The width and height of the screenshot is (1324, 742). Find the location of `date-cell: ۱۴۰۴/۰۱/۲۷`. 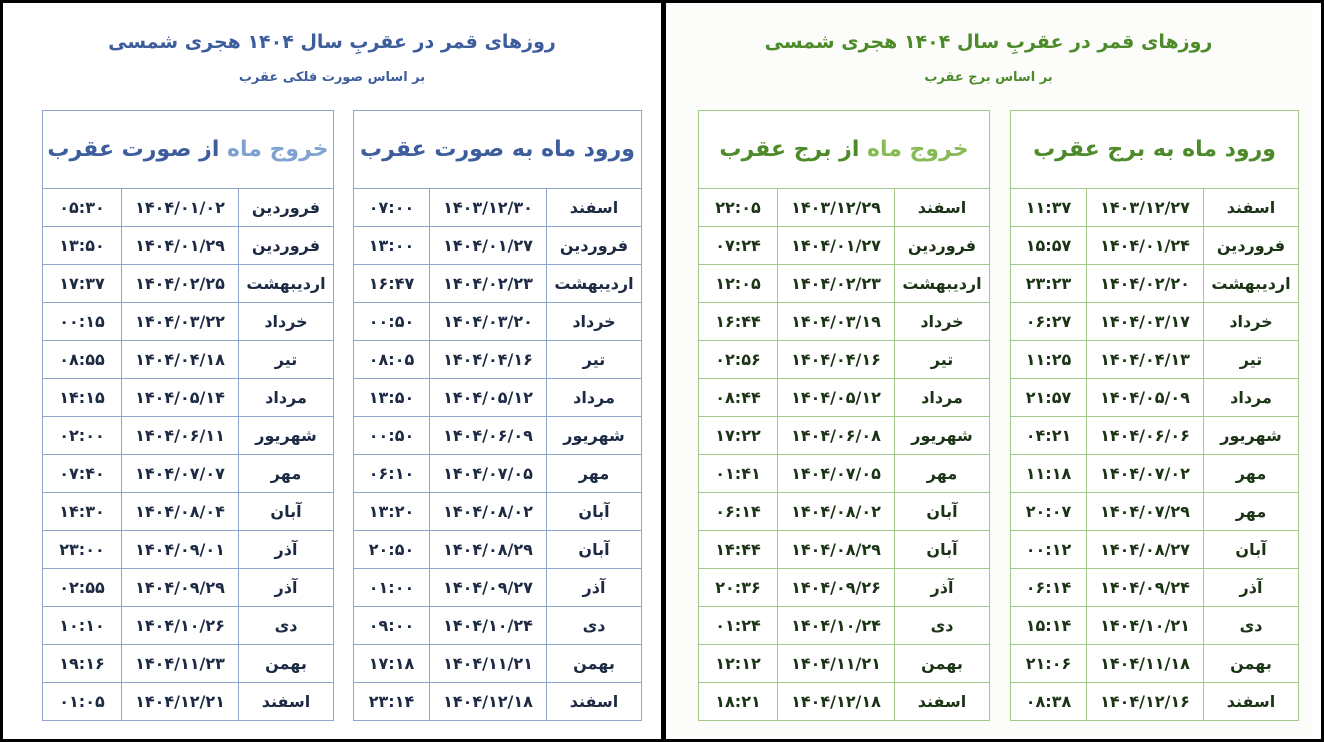

date-cell: ۱۴۰۴/۰۱/۲۷ is located at coordinates (835, 245).